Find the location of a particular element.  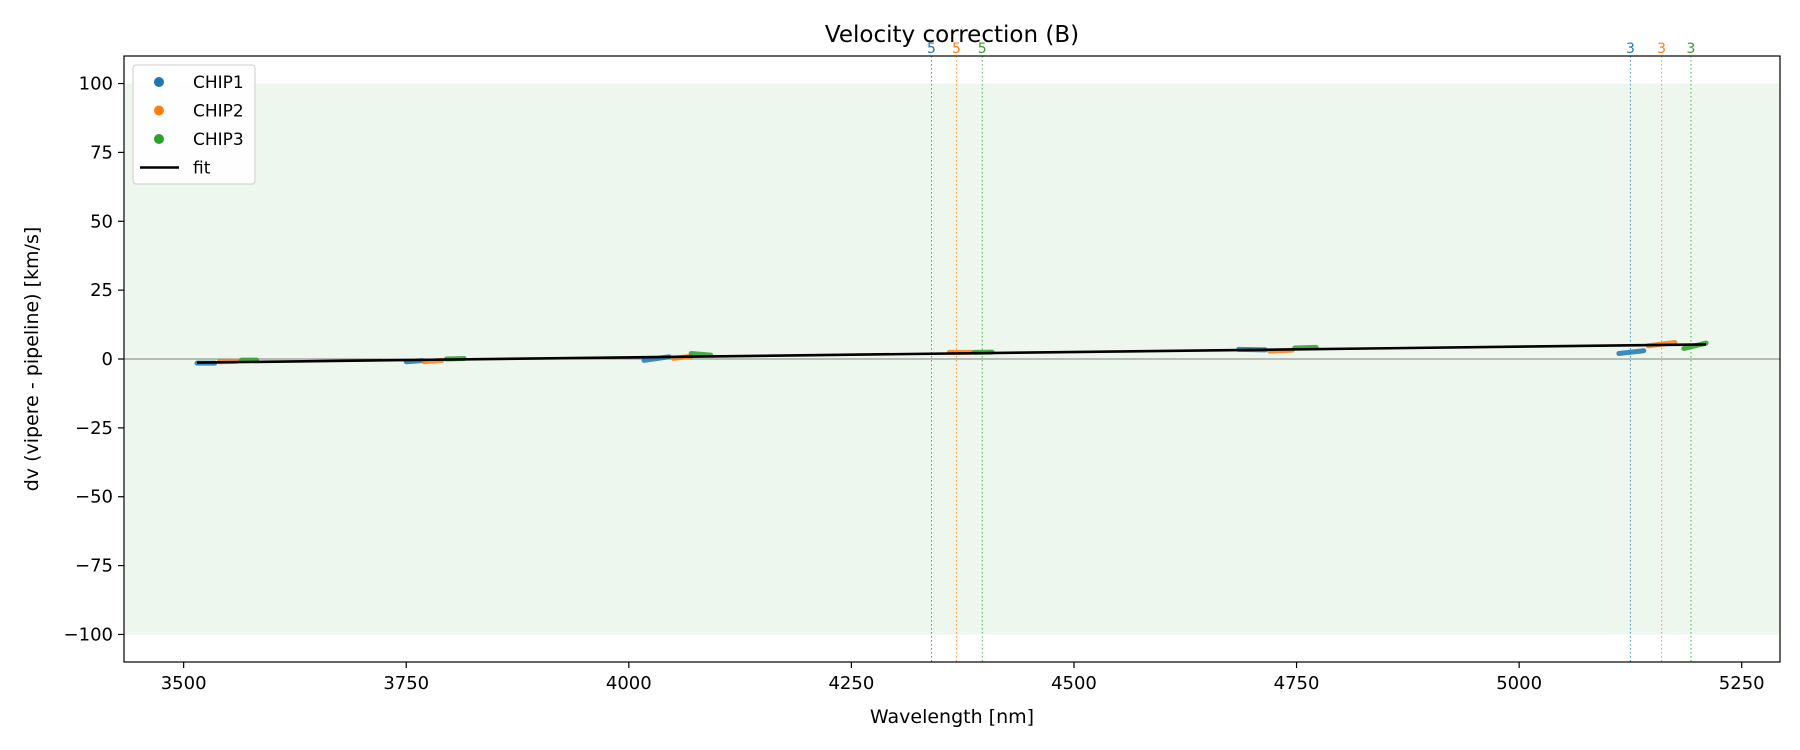

legend-label-chip3: CHIP3 is located at coordinates (218, 140).